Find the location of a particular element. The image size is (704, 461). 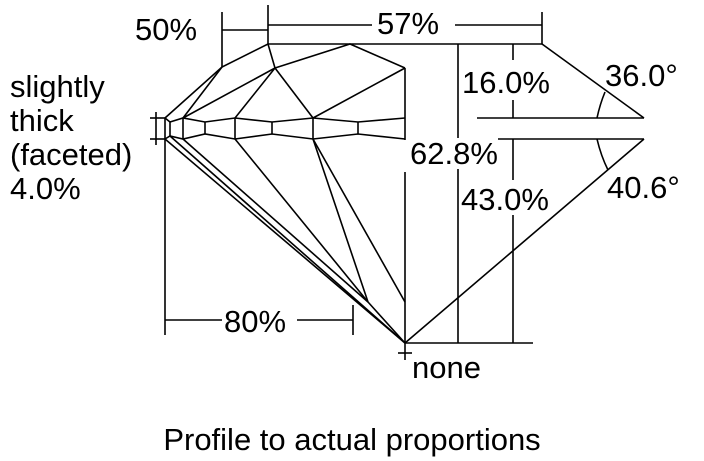

lower-half-label: 80% is located at coordinates (255, 321).